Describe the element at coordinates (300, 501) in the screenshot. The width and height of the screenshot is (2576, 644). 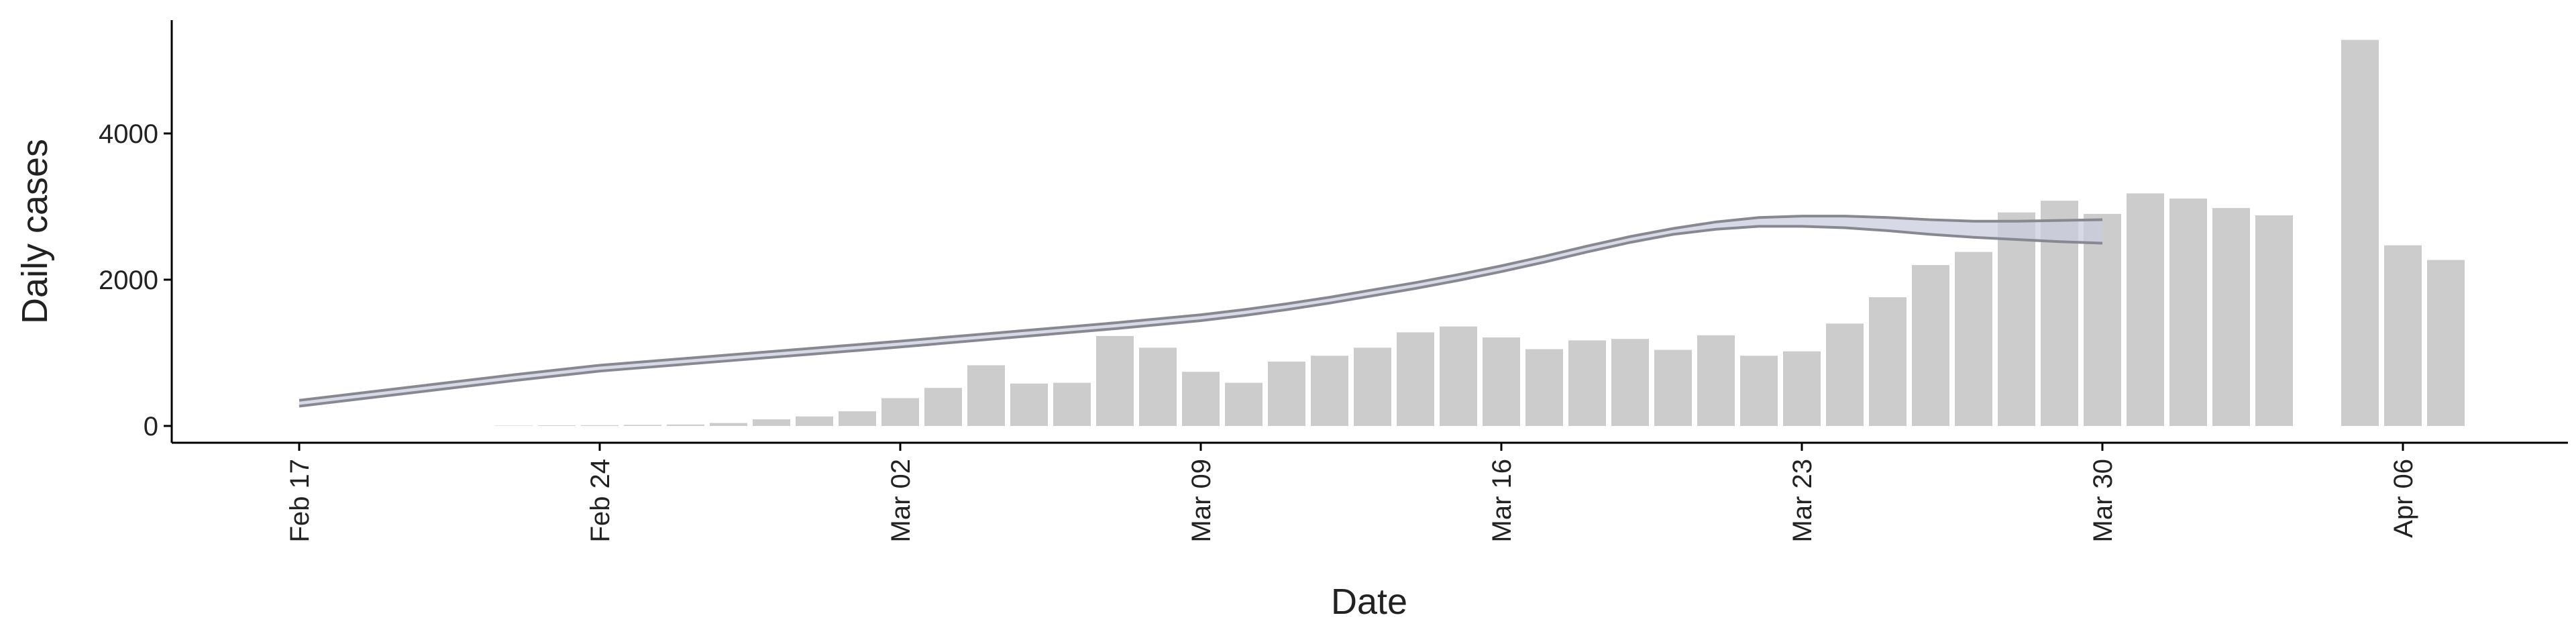
I see `x-tick-label: Feb 17` at that location.